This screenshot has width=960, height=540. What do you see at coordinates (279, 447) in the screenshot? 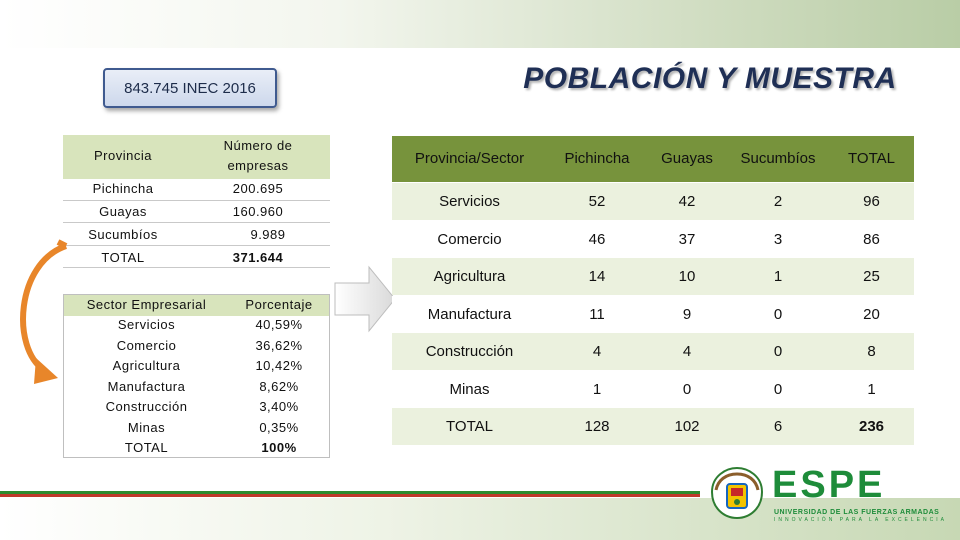
I see `sector-percent: 100%` at bounding box center [279, 447].